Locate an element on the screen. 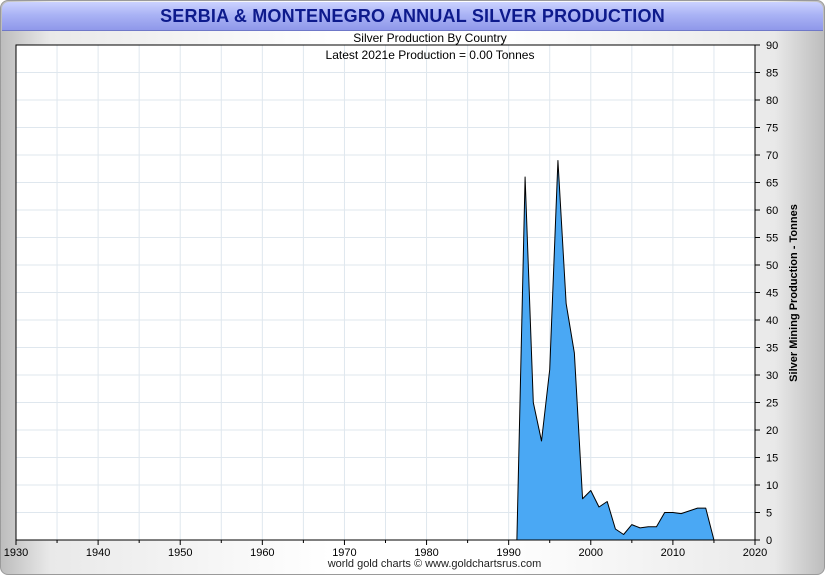 The height and width of the screenshot is (575, 825). y-tick-label: 50 is located at coordinates (772, 266).